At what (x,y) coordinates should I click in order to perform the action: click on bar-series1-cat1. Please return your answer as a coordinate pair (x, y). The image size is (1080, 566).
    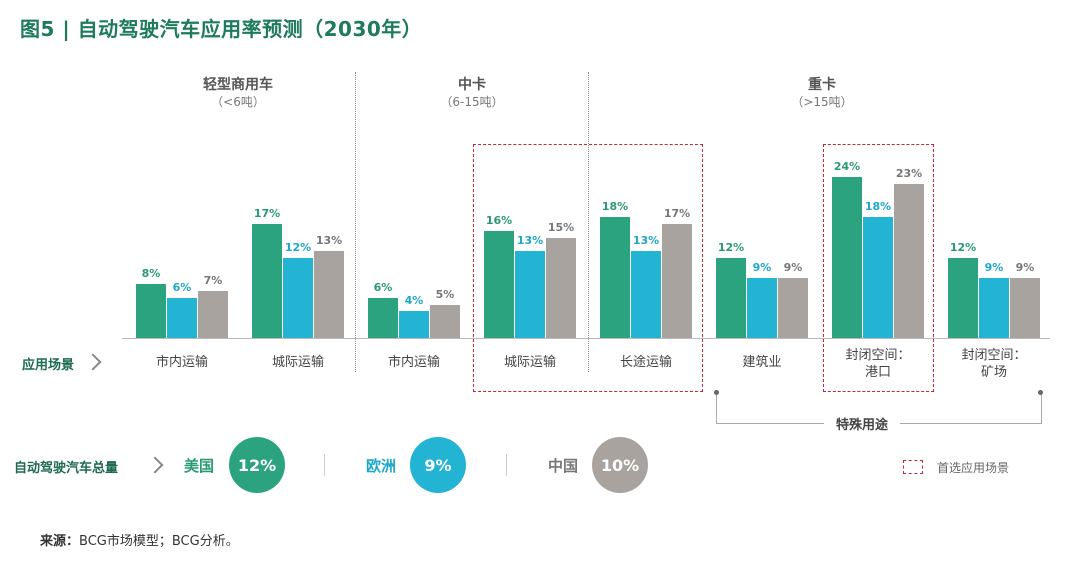
    Looking at the image, I should click on (151, 311).